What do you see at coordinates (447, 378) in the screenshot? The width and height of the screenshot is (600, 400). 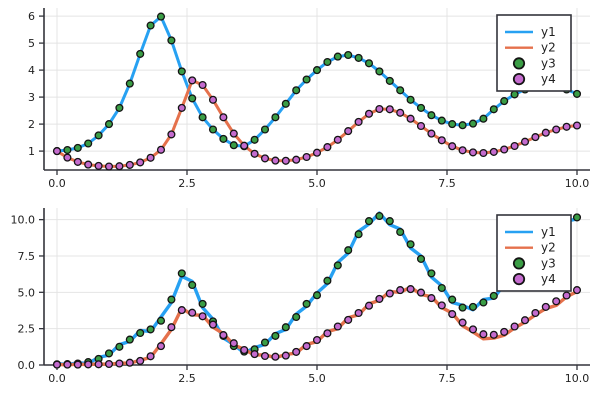 I see `x-tick-label: 7.5` at bounding box center [447, 378].